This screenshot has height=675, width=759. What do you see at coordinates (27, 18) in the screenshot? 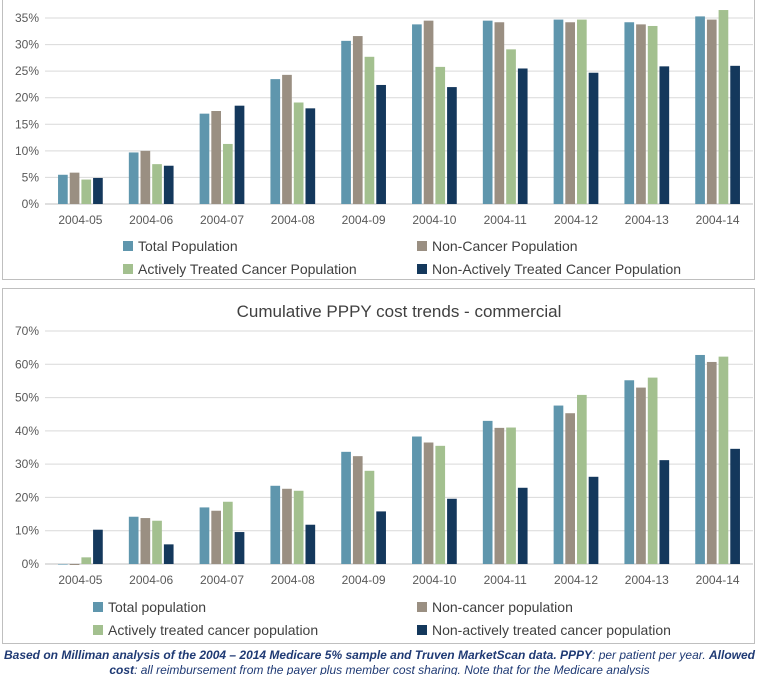
I see `y-tick-label: 35%` at bounding box center [27, 18].